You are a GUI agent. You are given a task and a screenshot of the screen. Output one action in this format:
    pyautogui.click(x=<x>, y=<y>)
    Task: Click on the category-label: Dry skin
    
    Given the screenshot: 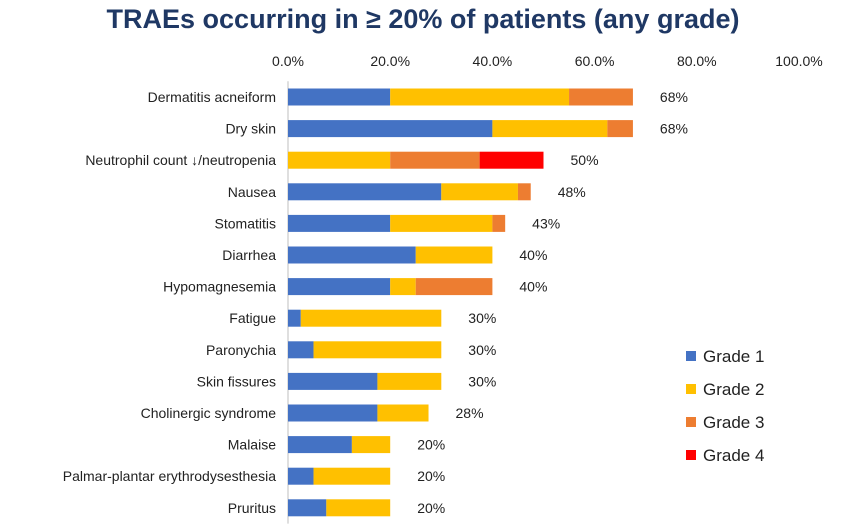 What is the action you would take?
    pyautogui.click(x=250, y=129)
    